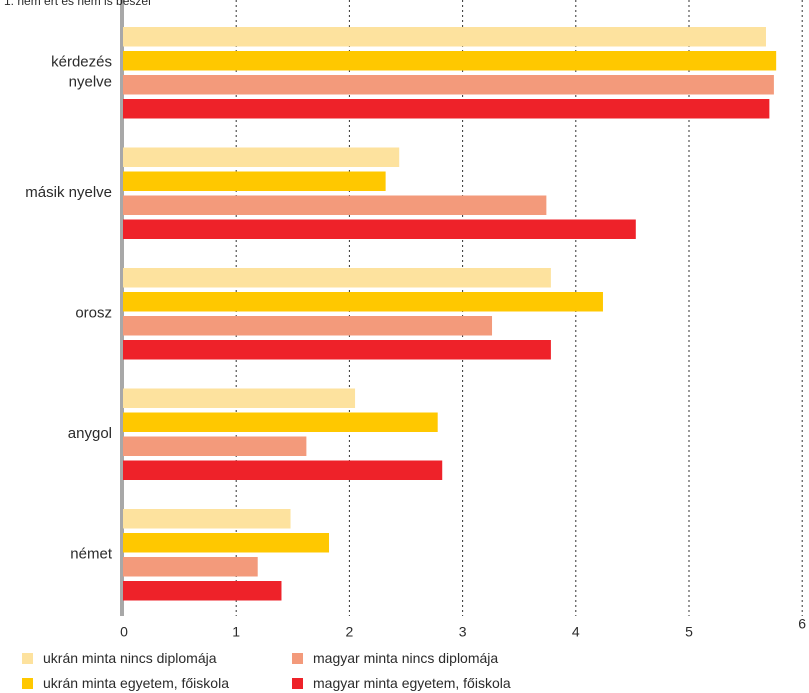 The height and width of the screenshot is (693, 809). What do you see at coordinates (130, 658) in the screenshot?
I see `legend-label: ukrán minta nincs diplomája` at bounding box center [130, 658].